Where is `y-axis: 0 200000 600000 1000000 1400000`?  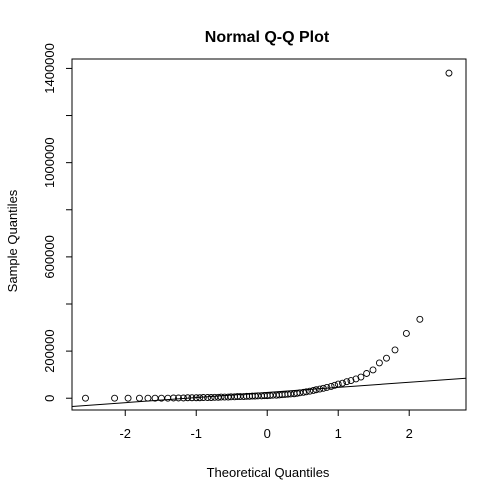
y-axis: 0 200000 600000 1000000 1400000 is located at coordinates (57, 222).